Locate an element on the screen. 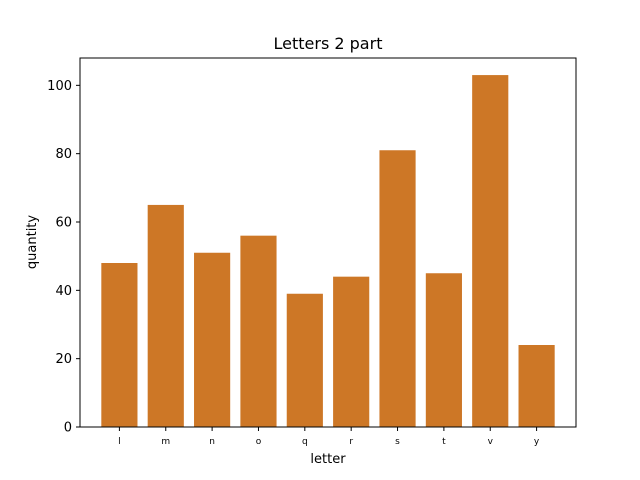  x-axis-label: letter is located at coordinates (328, 459).